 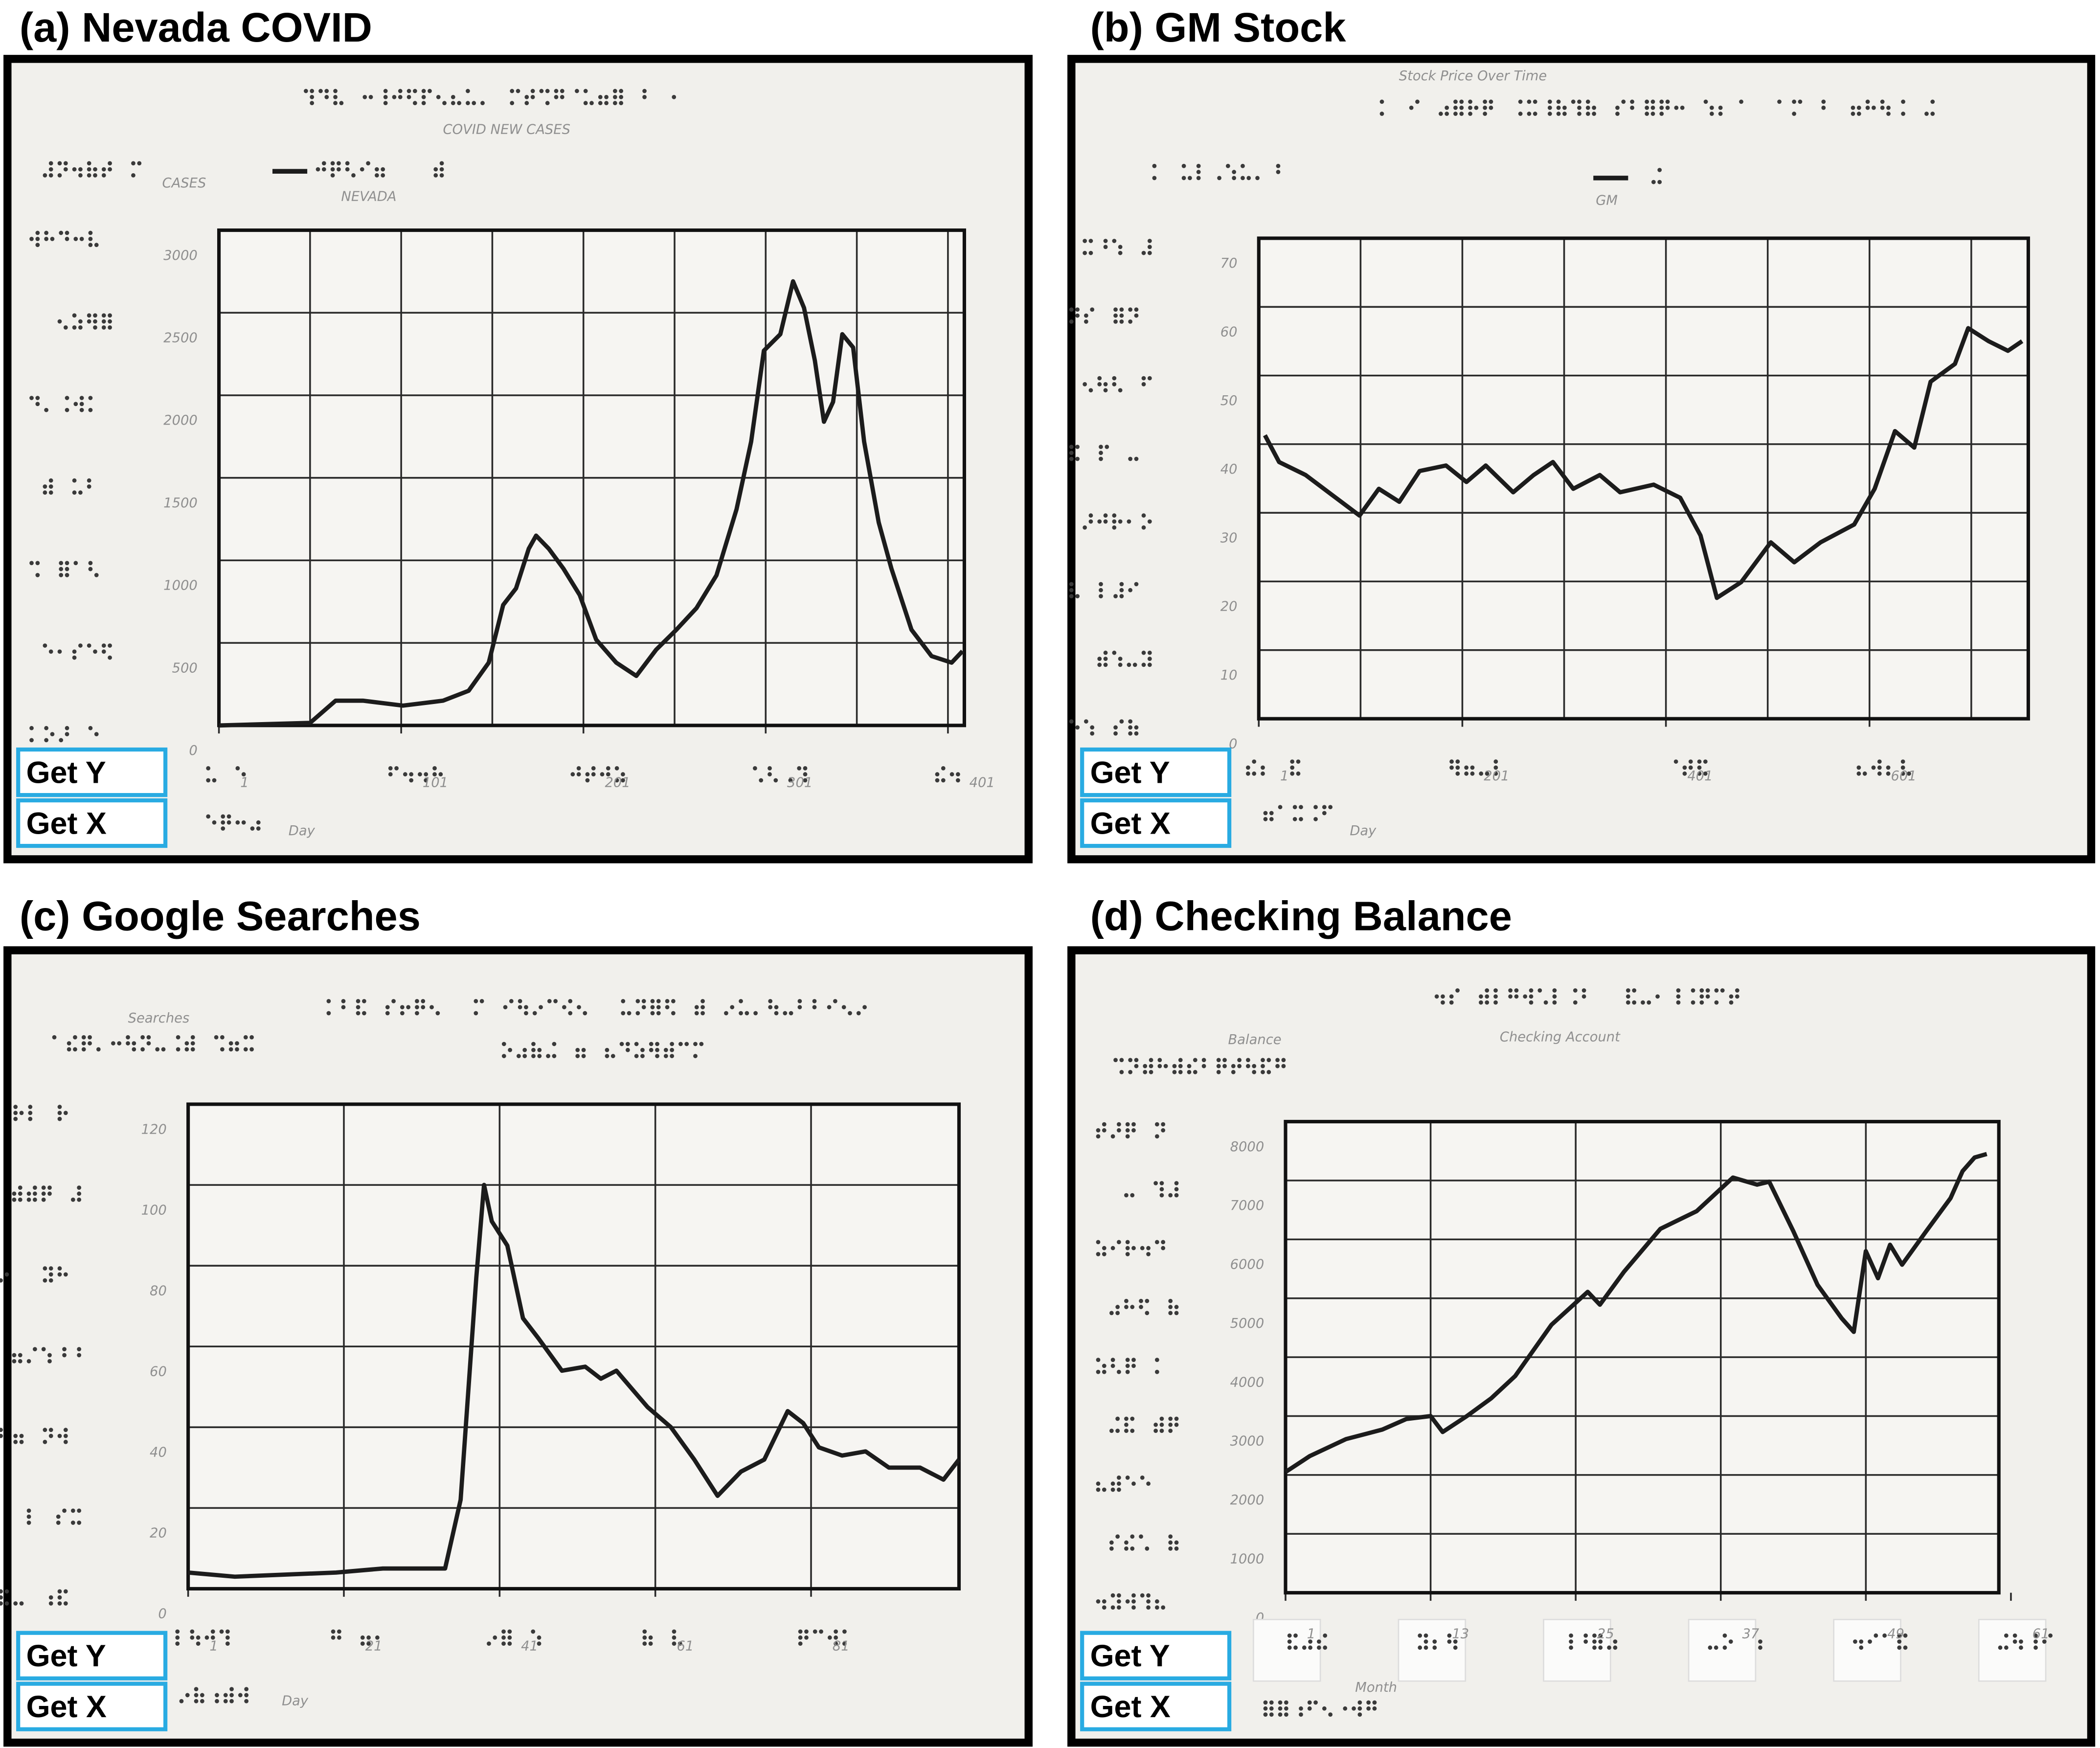 What do you see at coordinates (1247, 1147) in the screenshot?
I see `y-tick-label: 8000` at bounding box center [1247, 1147].